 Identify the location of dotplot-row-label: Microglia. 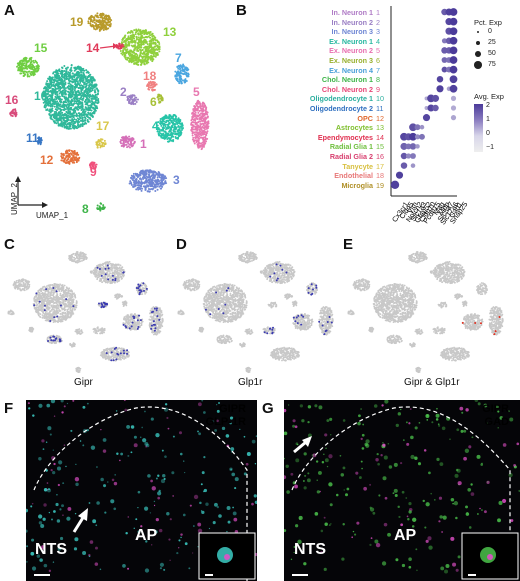
(357, 185).